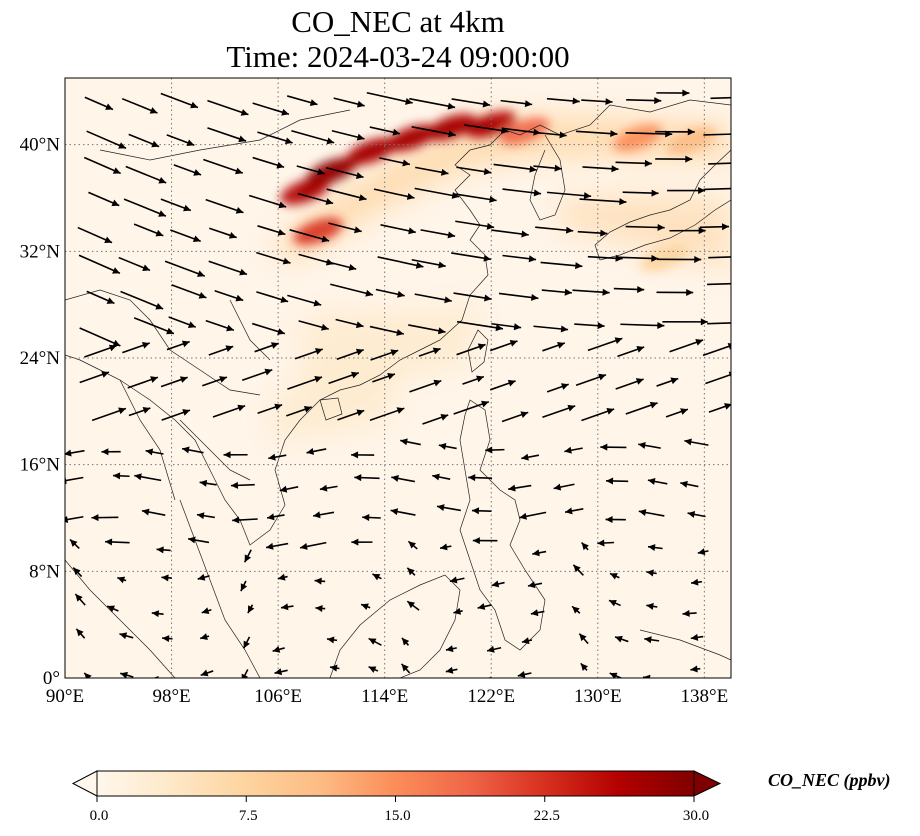  I want to click on korea-peninsula, so click(547, 177).